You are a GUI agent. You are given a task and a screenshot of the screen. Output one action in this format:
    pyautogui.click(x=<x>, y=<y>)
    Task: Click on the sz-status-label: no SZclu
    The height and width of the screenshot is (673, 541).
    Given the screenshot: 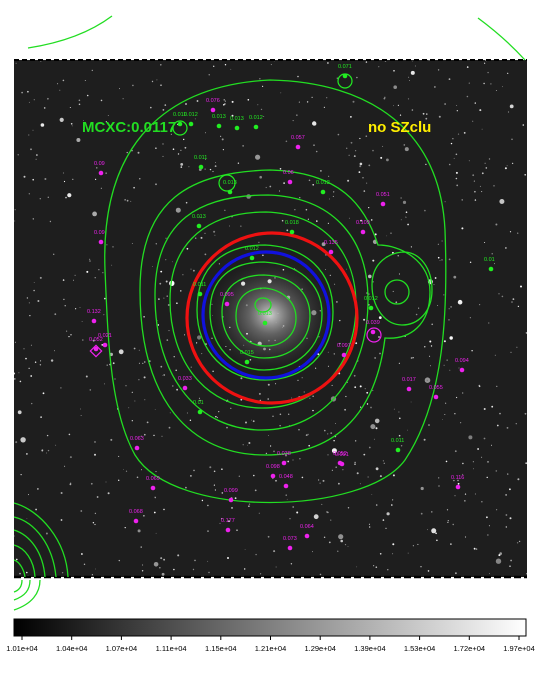 What is the action you would take?
    pyautogui.click(x=399, y=127)
    